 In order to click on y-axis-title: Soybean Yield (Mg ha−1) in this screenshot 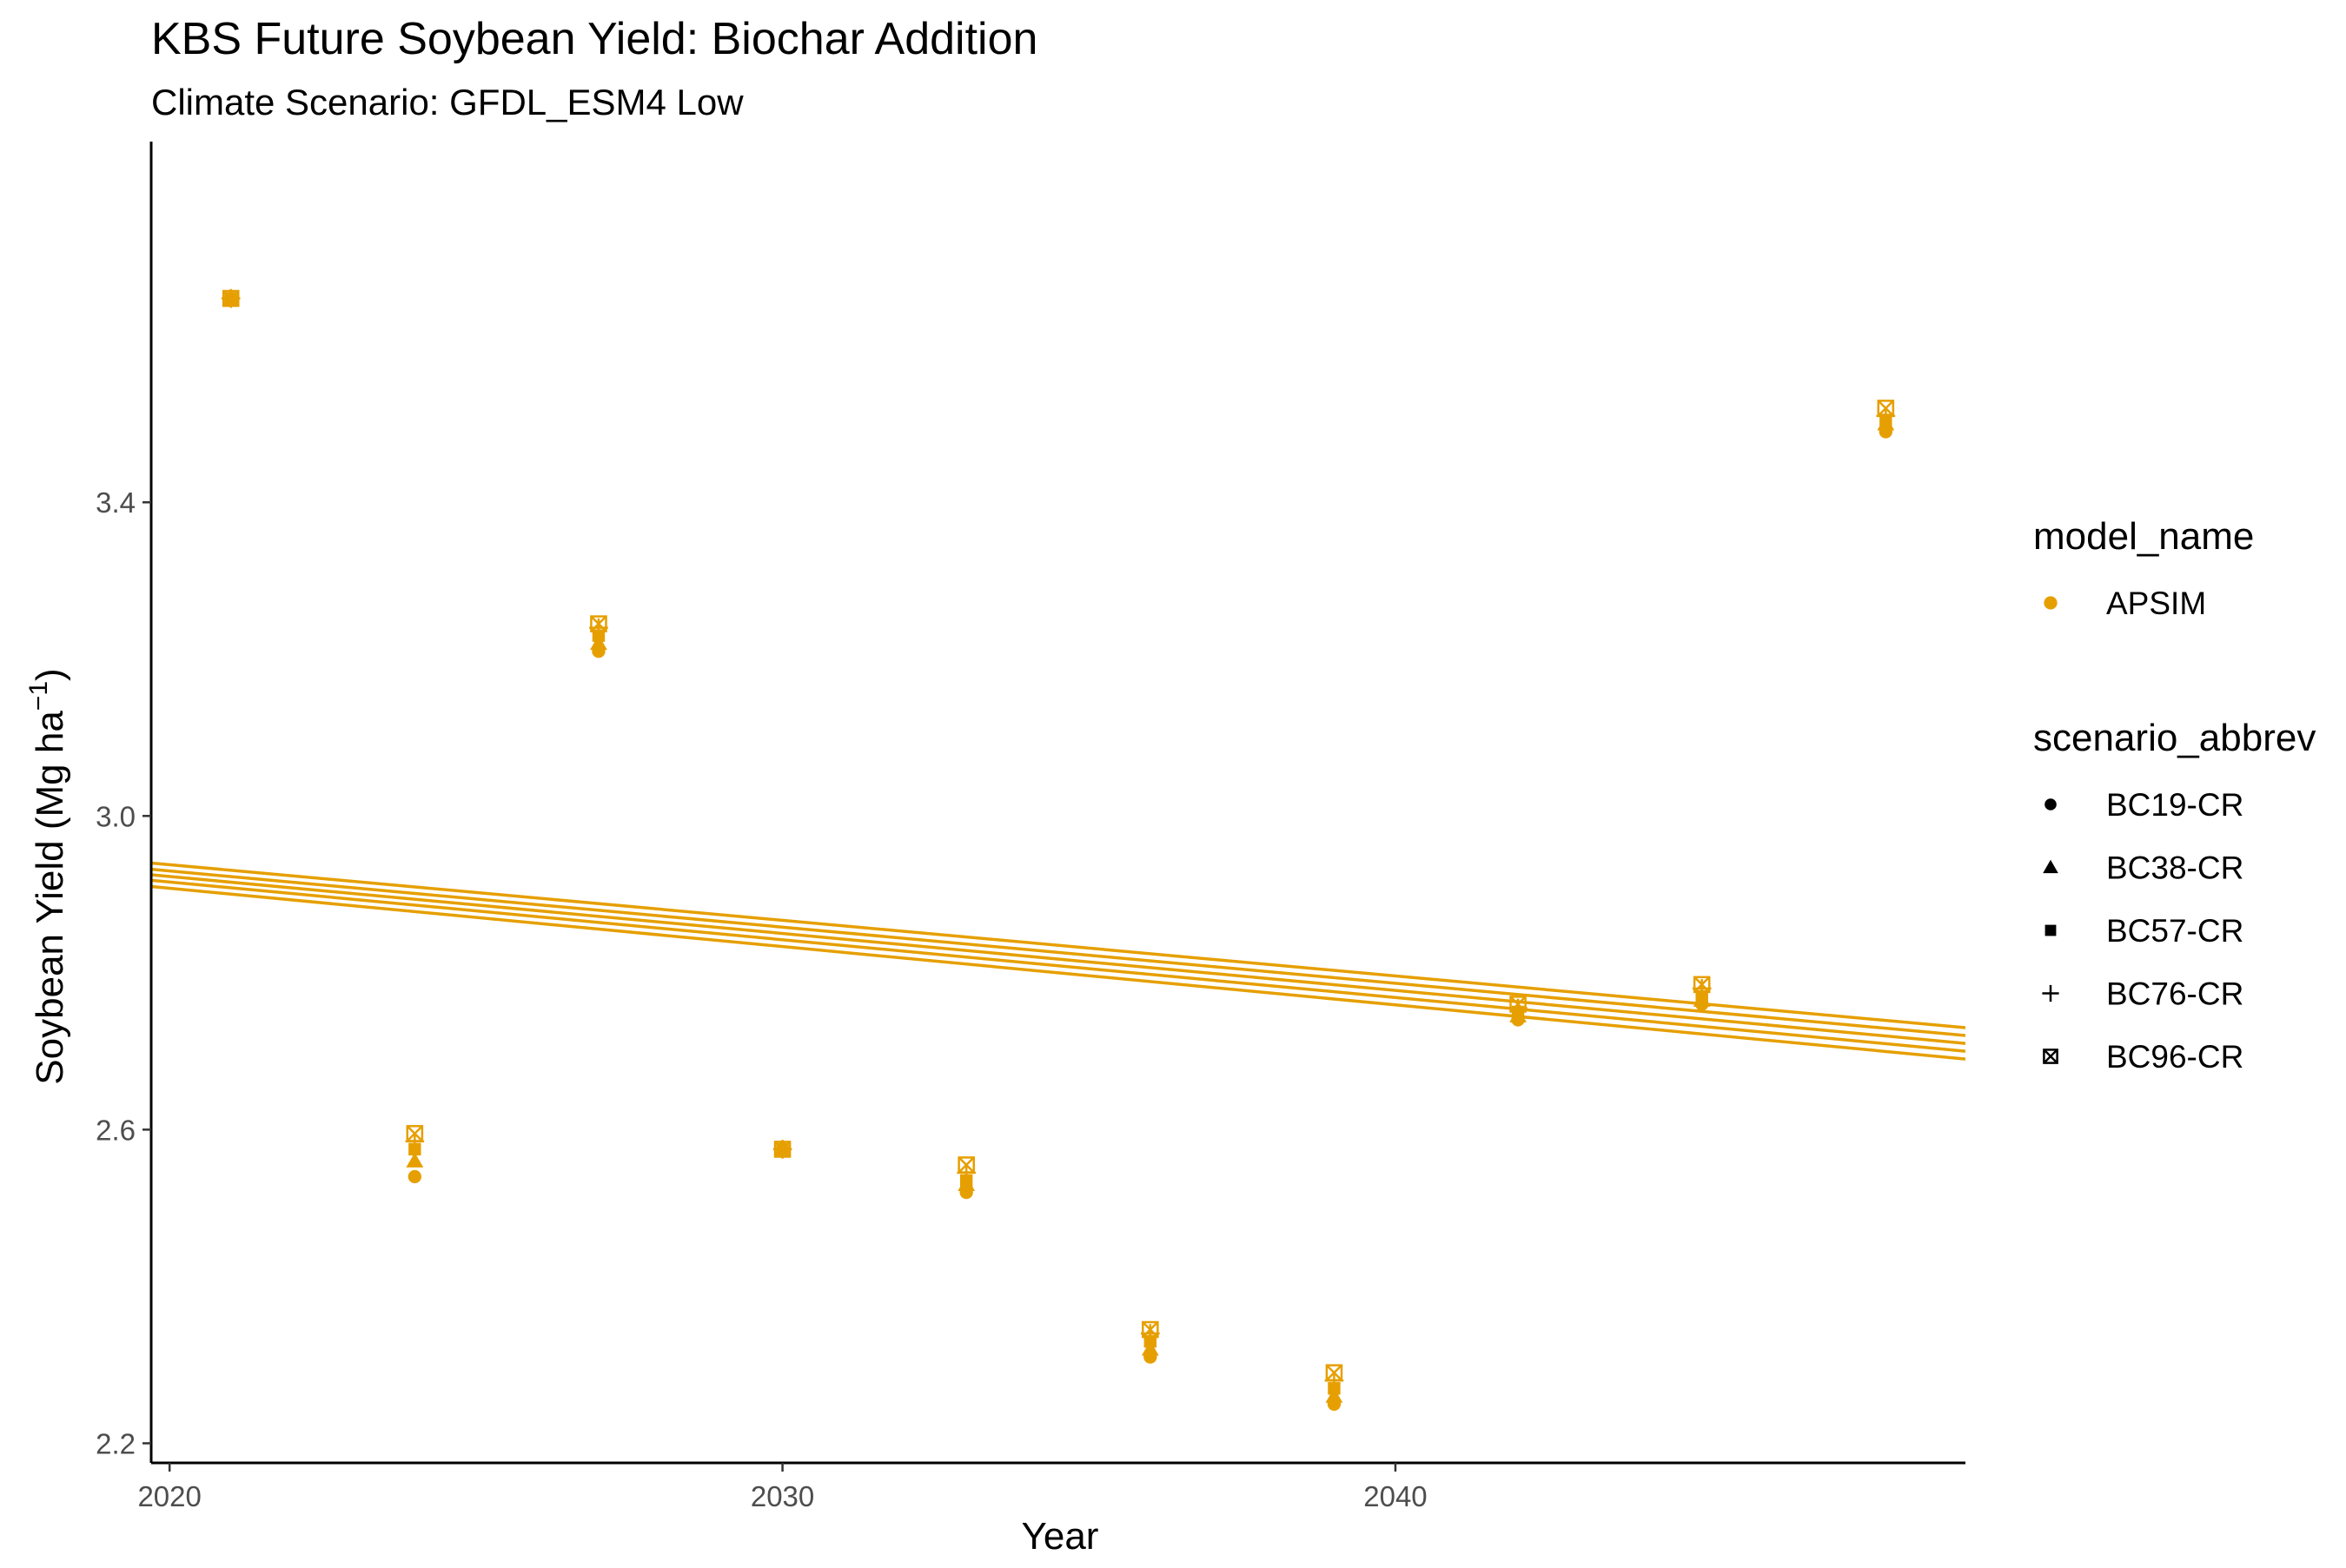, I will do `click(48, 876)`.